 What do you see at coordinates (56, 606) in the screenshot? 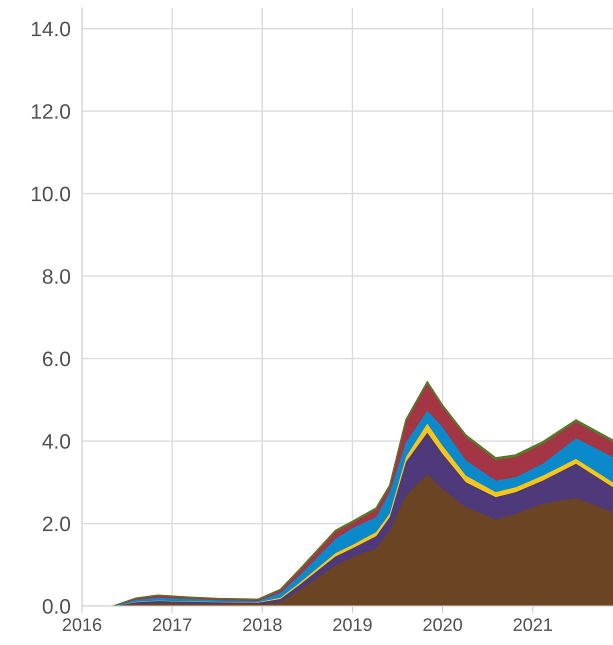
I see `y-tick-label: 0.0` at bounding box center [56, 606].